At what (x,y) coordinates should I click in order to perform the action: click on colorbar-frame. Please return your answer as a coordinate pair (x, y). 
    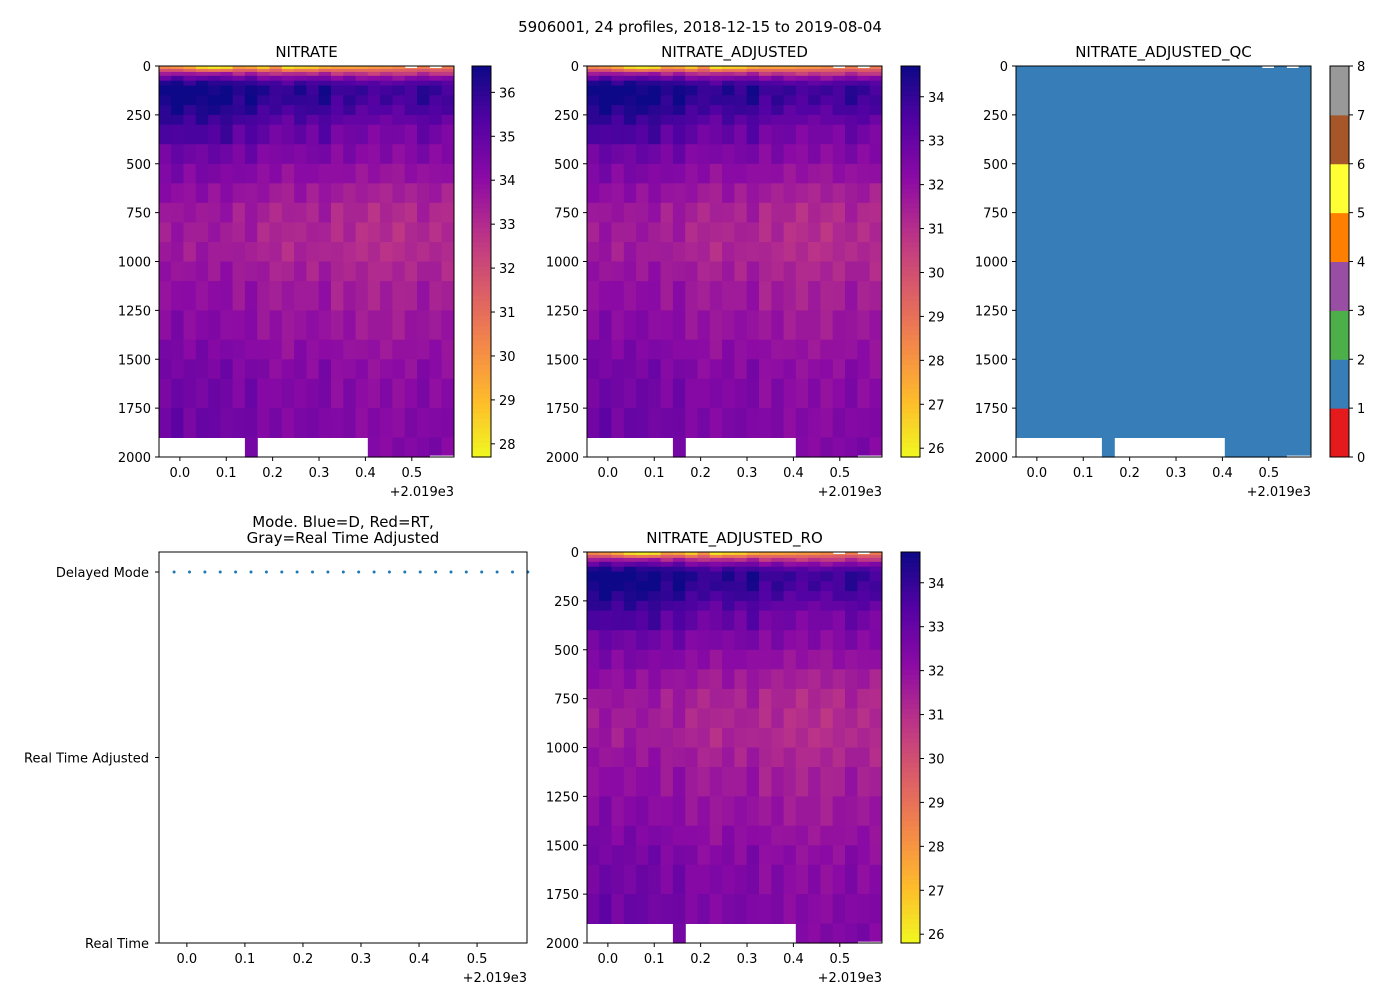
    Looking at the image, I should click on (910, 747).